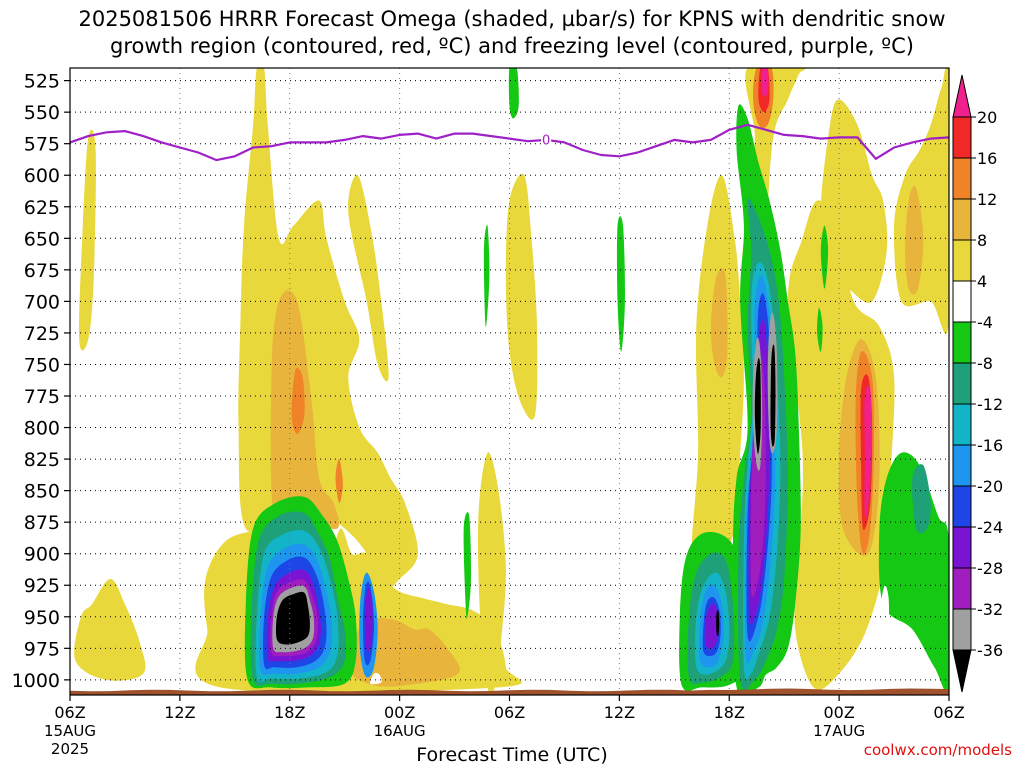 The image size is (1024, 768). Describe the element at coordinates (985, 322) in the screenshot. I see `colorbar-label-5: -4` at that location.